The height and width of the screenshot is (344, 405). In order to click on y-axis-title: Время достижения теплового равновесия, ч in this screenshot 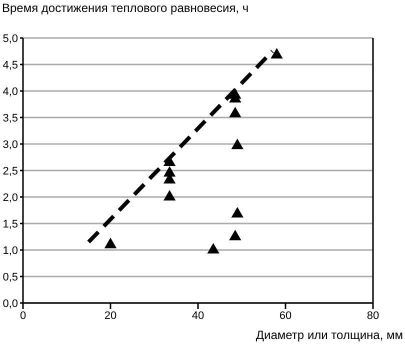, I will do `click(125, 8)`.